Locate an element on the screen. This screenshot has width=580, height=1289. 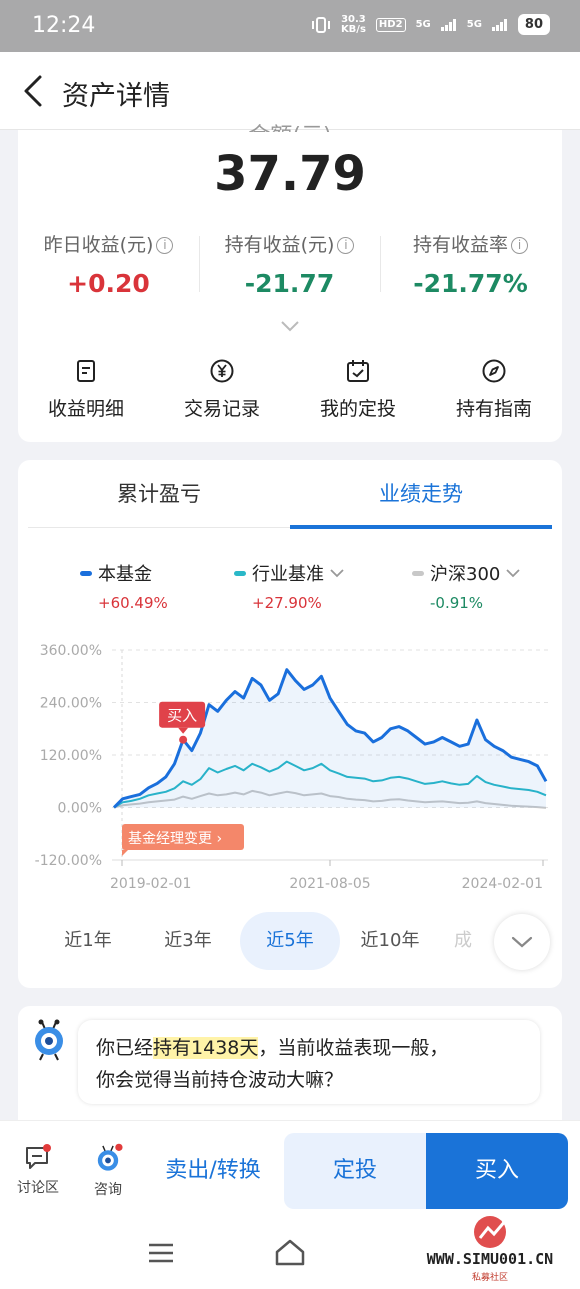
tab-cumulative-pnl: 累计盈亏 is located at coordinates (159, 494).